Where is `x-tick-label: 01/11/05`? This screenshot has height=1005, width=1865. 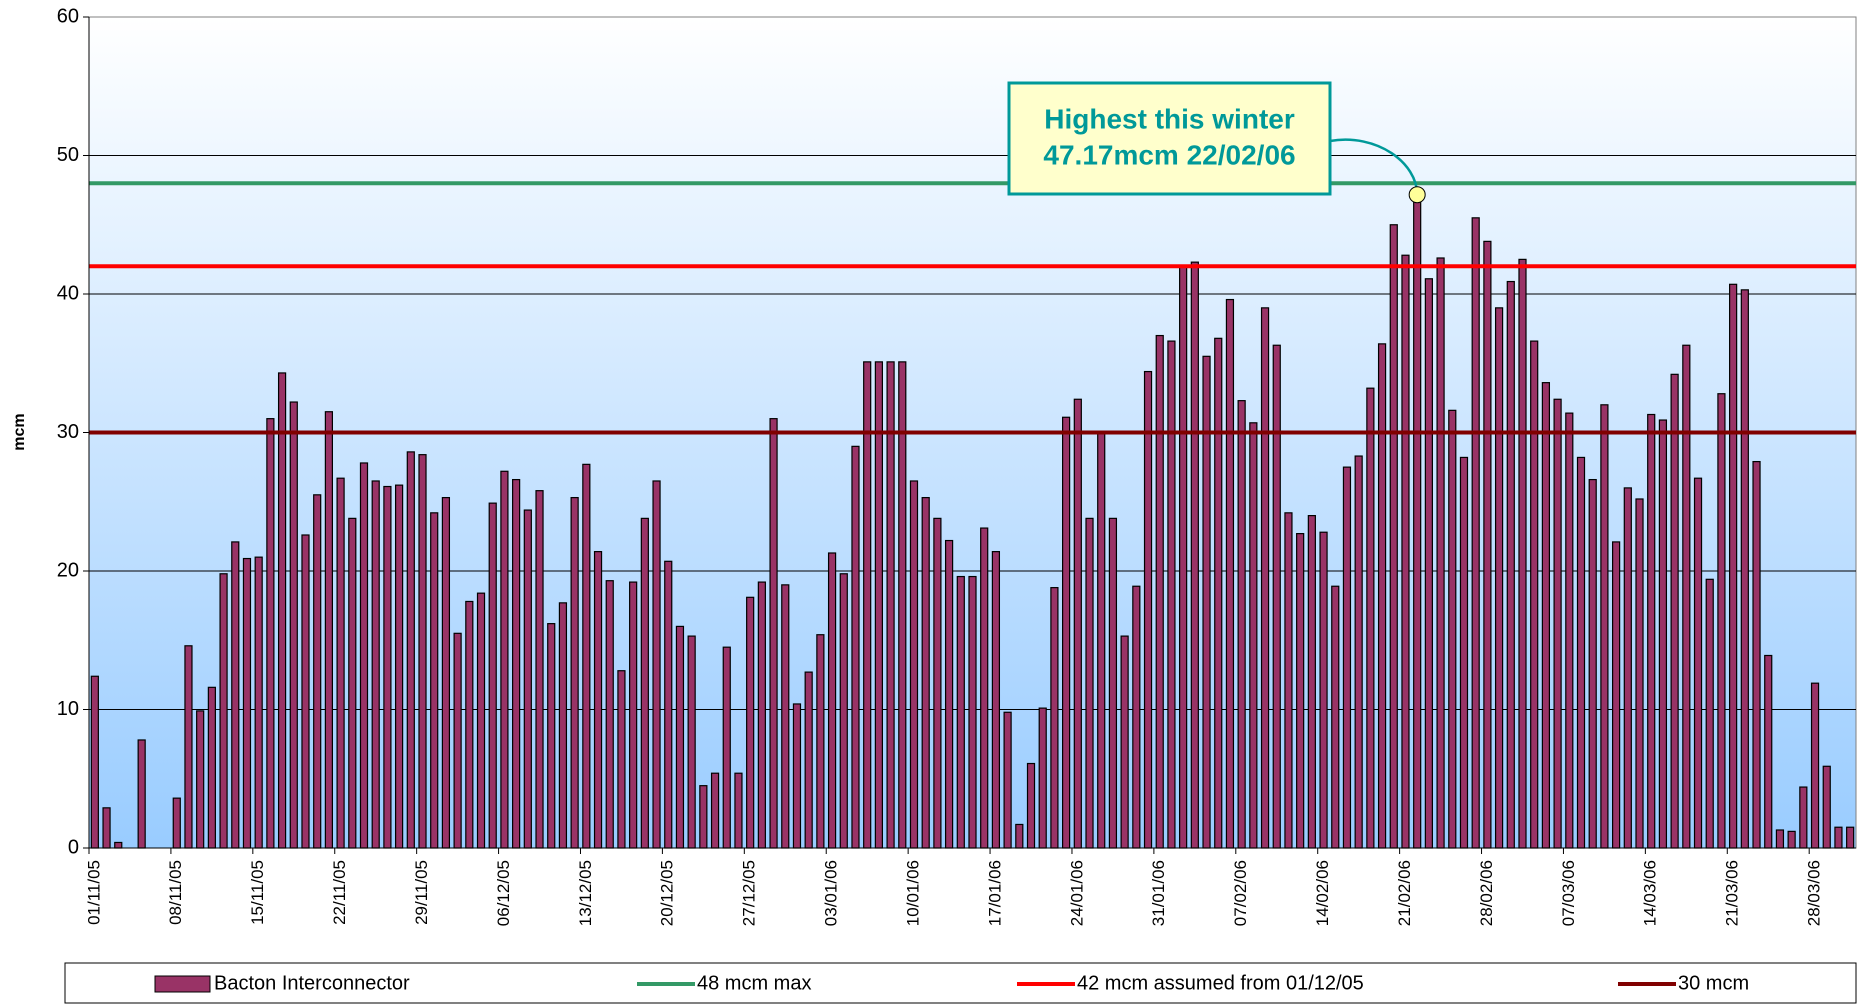
x-tick-label: 01/11/05 is located at coordinates (93, 892).